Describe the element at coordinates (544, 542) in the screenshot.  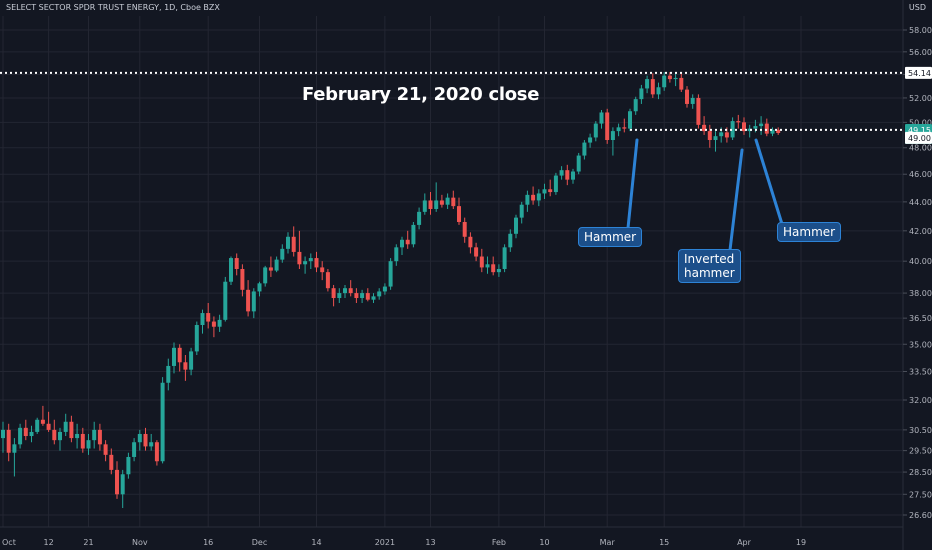
I see `x-tick-label: 10` at that location.